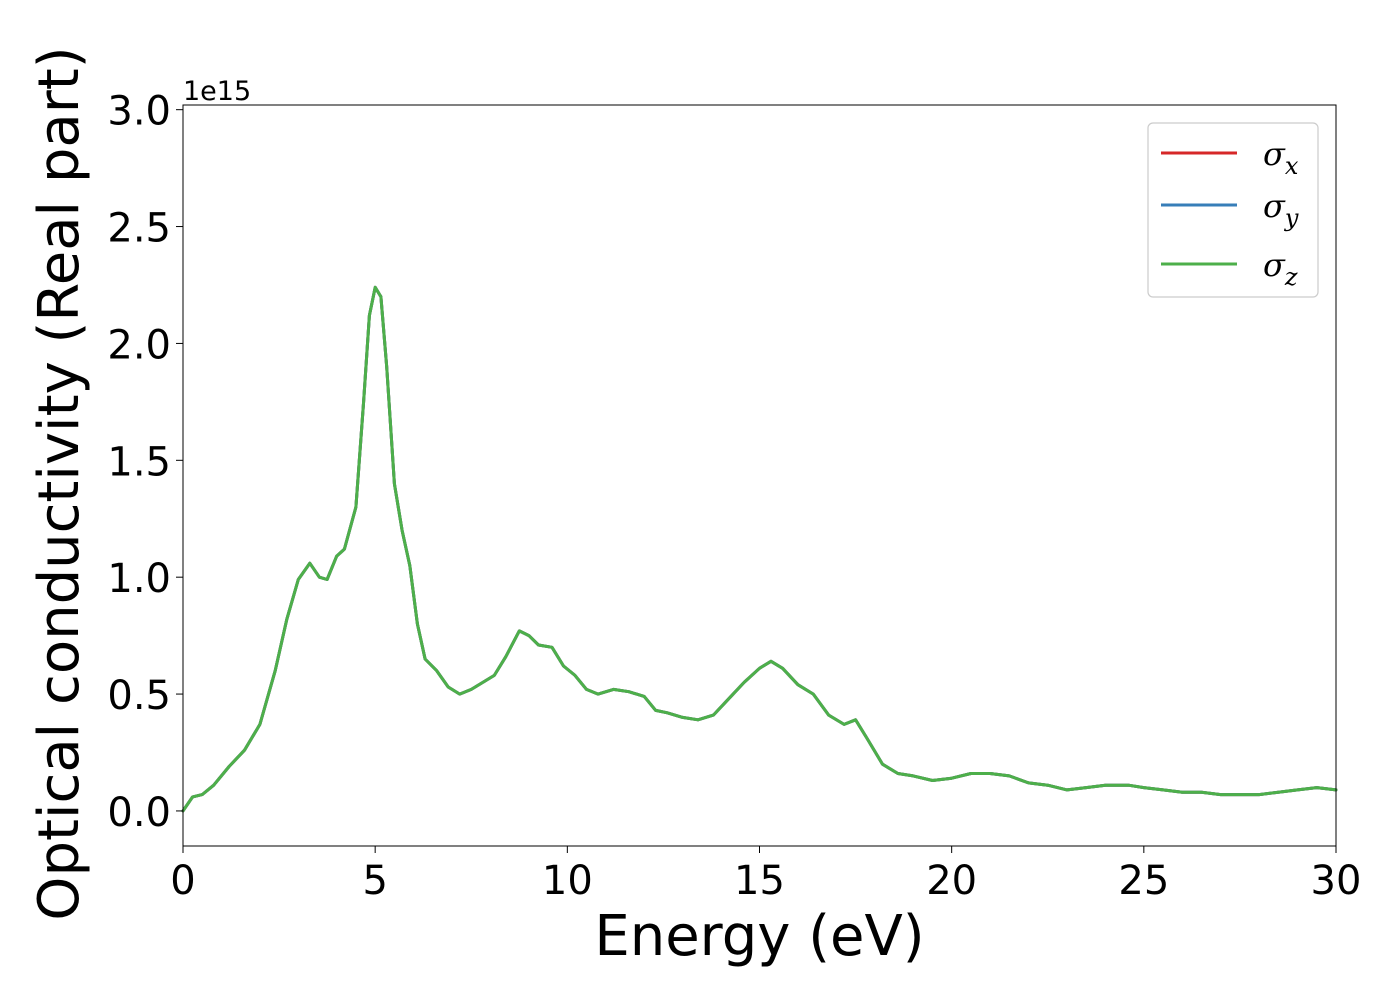 This screenshot has height=1000, width=1400. What do you see at coordinates (567, 881) in the screenshot?
I see `x-tick-label: 10` at bounding box center [567, 881].